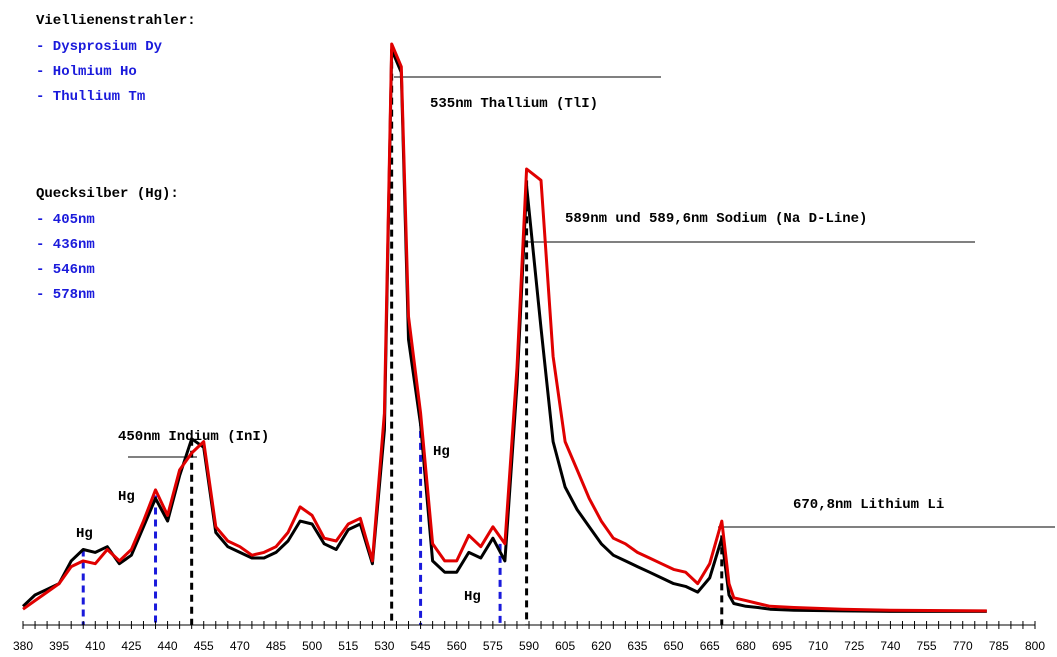 The image size is (1057, 657). I want to click on legend-item-hg-578: - 578nm, so click(65, 295).